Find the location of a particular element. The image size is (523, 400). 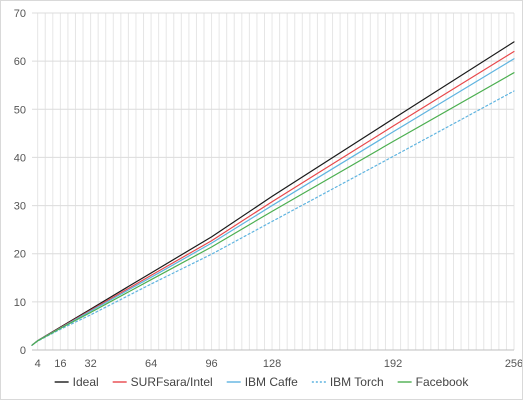

x-tick-label: 256 is located at coordinates (513, 364).